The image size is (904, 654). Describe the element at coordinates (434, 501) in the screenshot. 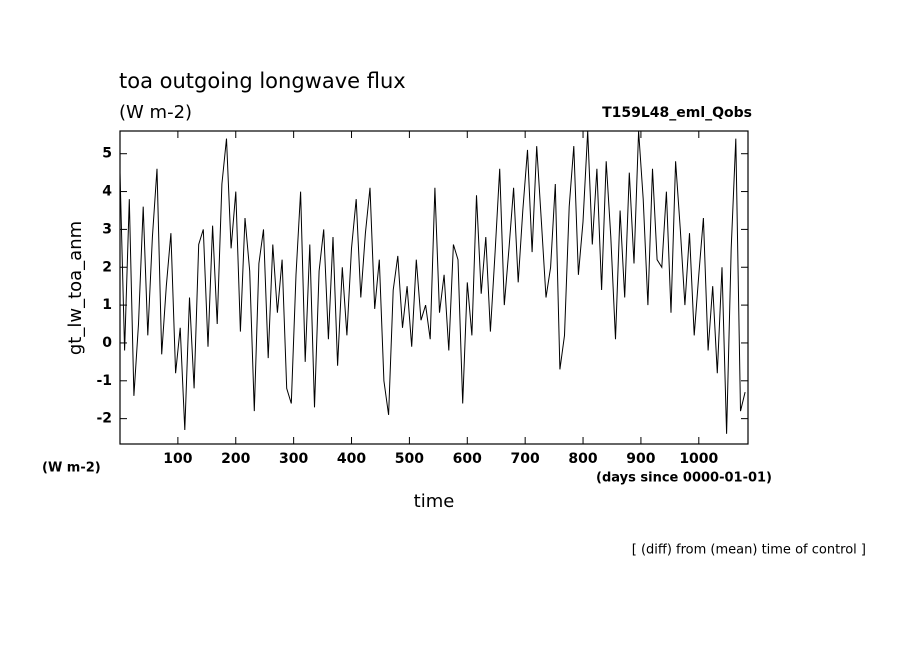

I see `x-axis-label: time` at that location.